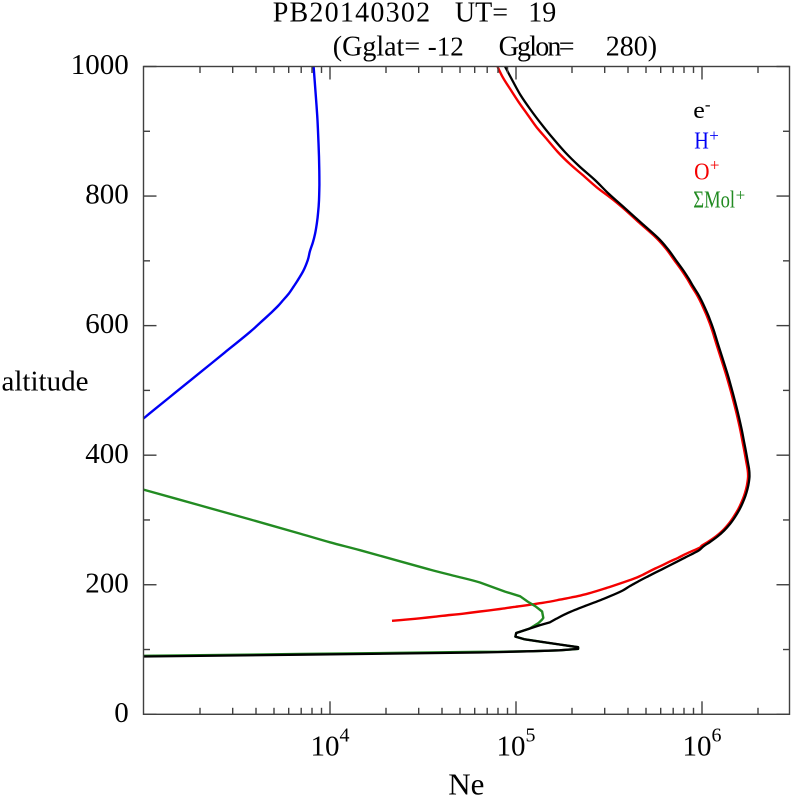  What do you see at coordinates (631, 46) in the screenshot?
I see `svg-text: 280)` at bounding box center [631, 46].